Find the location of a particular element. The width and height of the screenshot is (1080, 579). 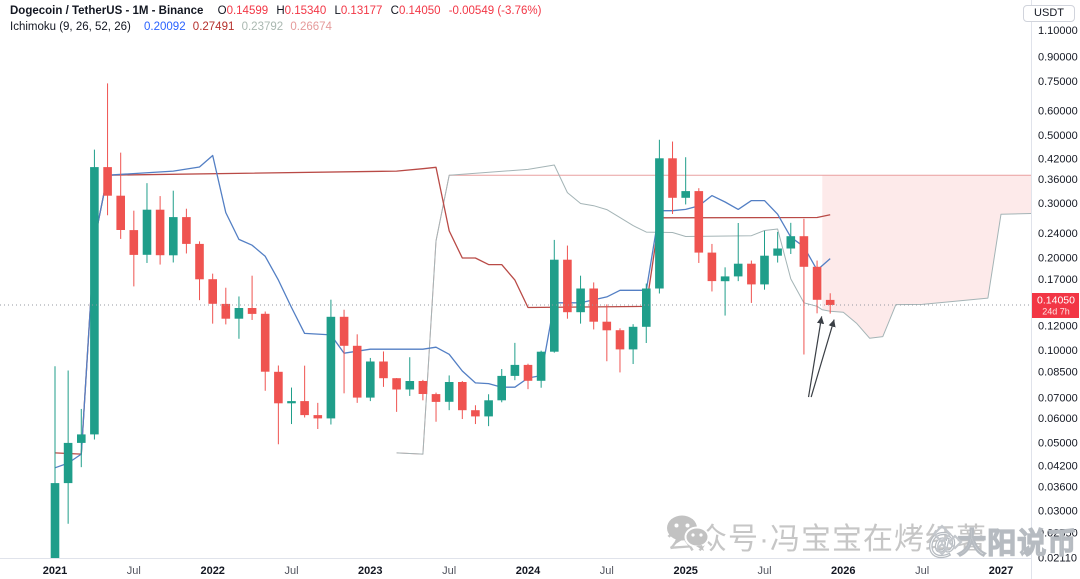

kijun-value: 0.27491 is located at coordinates (213, 27).